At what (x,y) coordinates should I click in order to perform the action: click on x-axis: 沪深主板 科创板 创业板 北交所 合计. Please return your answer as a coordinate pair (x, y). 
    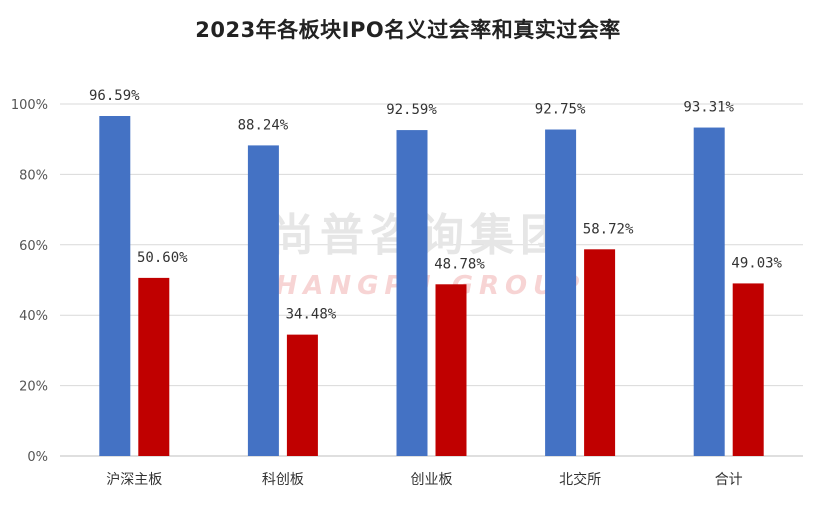
    Looking at the image, I should click on (424, 479).